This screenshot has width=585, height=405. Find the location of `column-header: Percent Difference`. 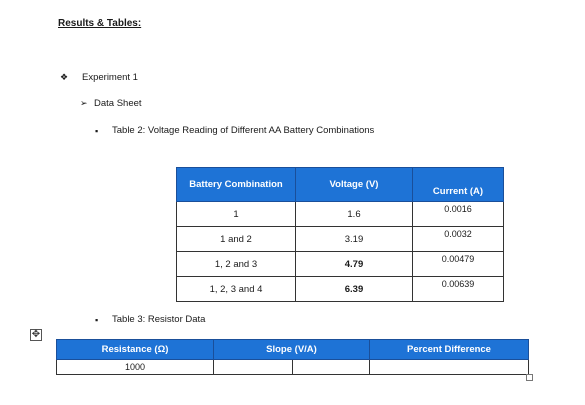

column-header: Percent Difference is located at coordinates (449, 349).